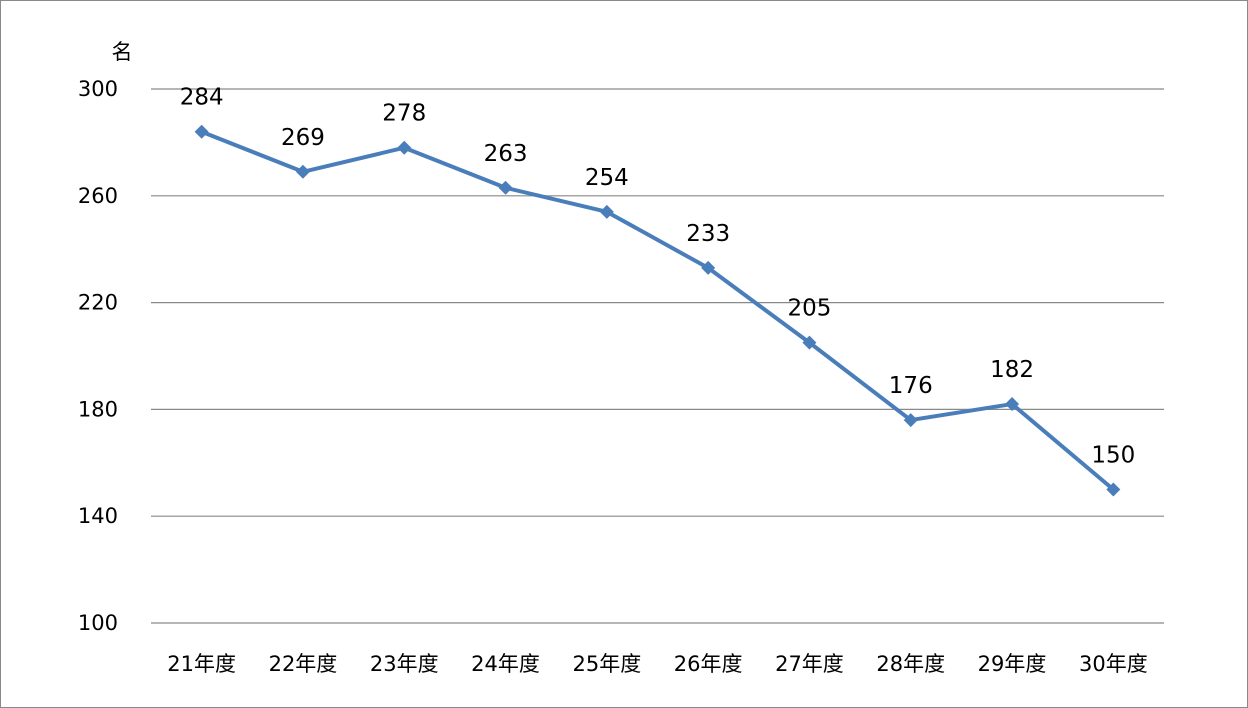 The image size is (1248, 708). What do you see at coordinates (303, 664) in the screenshot?
I see `x-tick-label: 22年度` at bounding box center [303, 664].